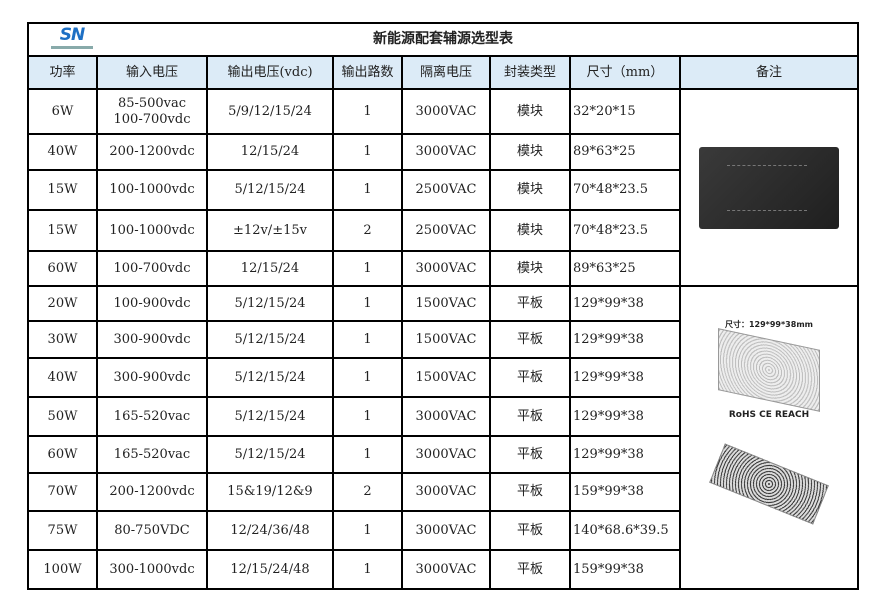 The image size is (872, 602). What do you see at coordinates (769, 415) in the screenshot?
I see `certifications: RoHS CE REACH` at bounding box center [769, 415].